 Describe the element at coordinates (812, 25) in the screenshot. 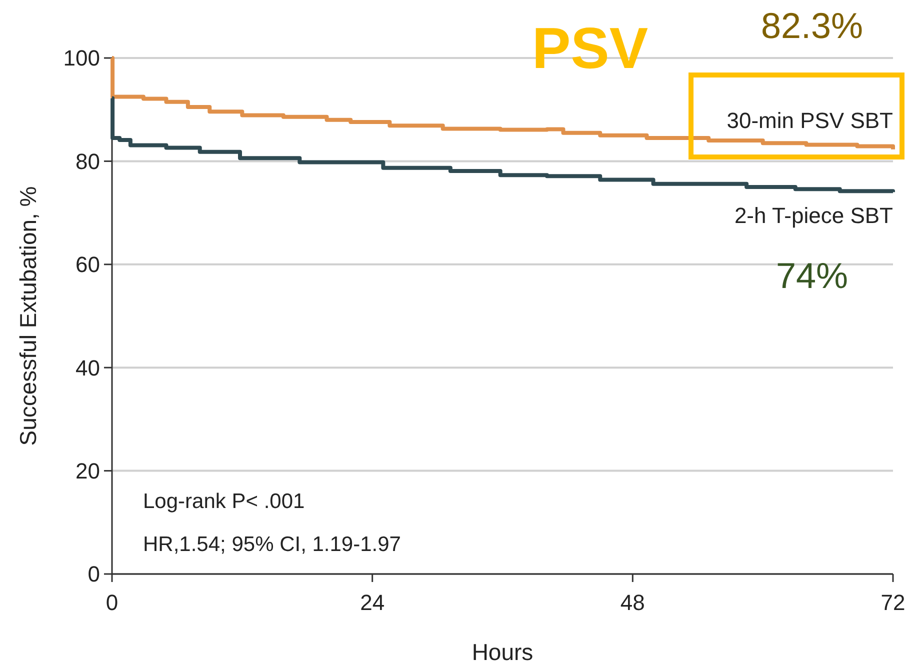

I see `text: 82.3%` at that location.